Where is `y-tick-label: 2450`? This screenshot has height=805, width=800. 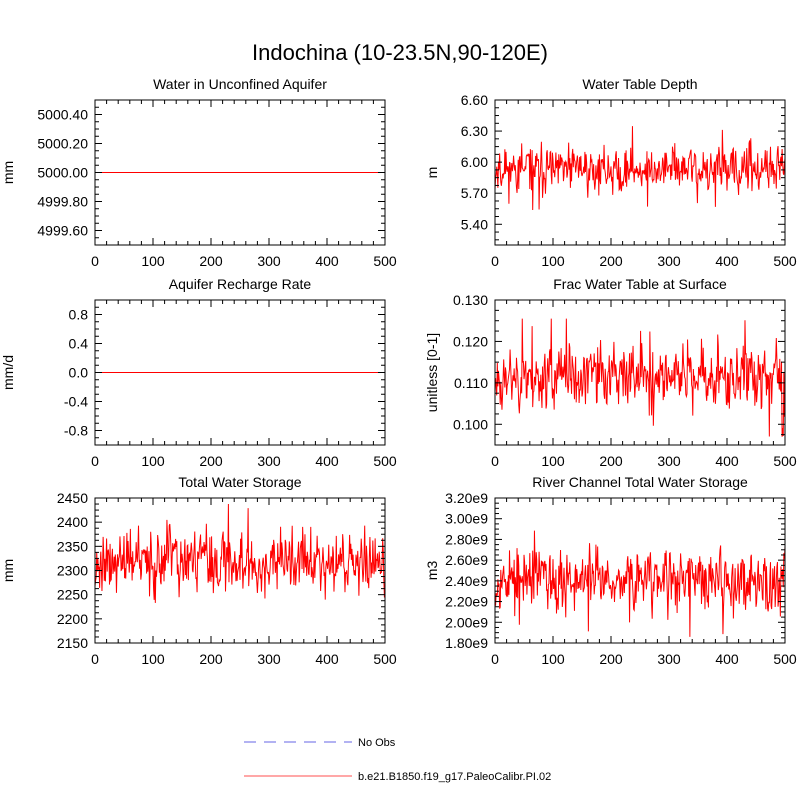
y-tick-label: 2450 is located at coordinates (72, 498).